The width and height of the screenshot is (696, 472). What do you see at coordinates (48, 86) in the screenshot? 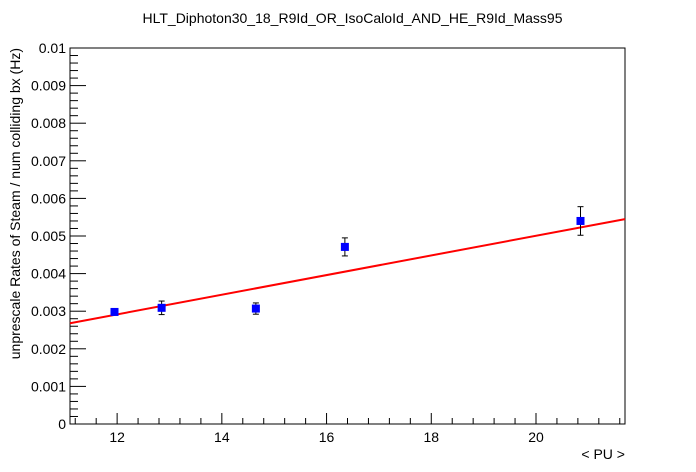
I see `y-tick-label: 0.009` at bounding box center [48, 86].